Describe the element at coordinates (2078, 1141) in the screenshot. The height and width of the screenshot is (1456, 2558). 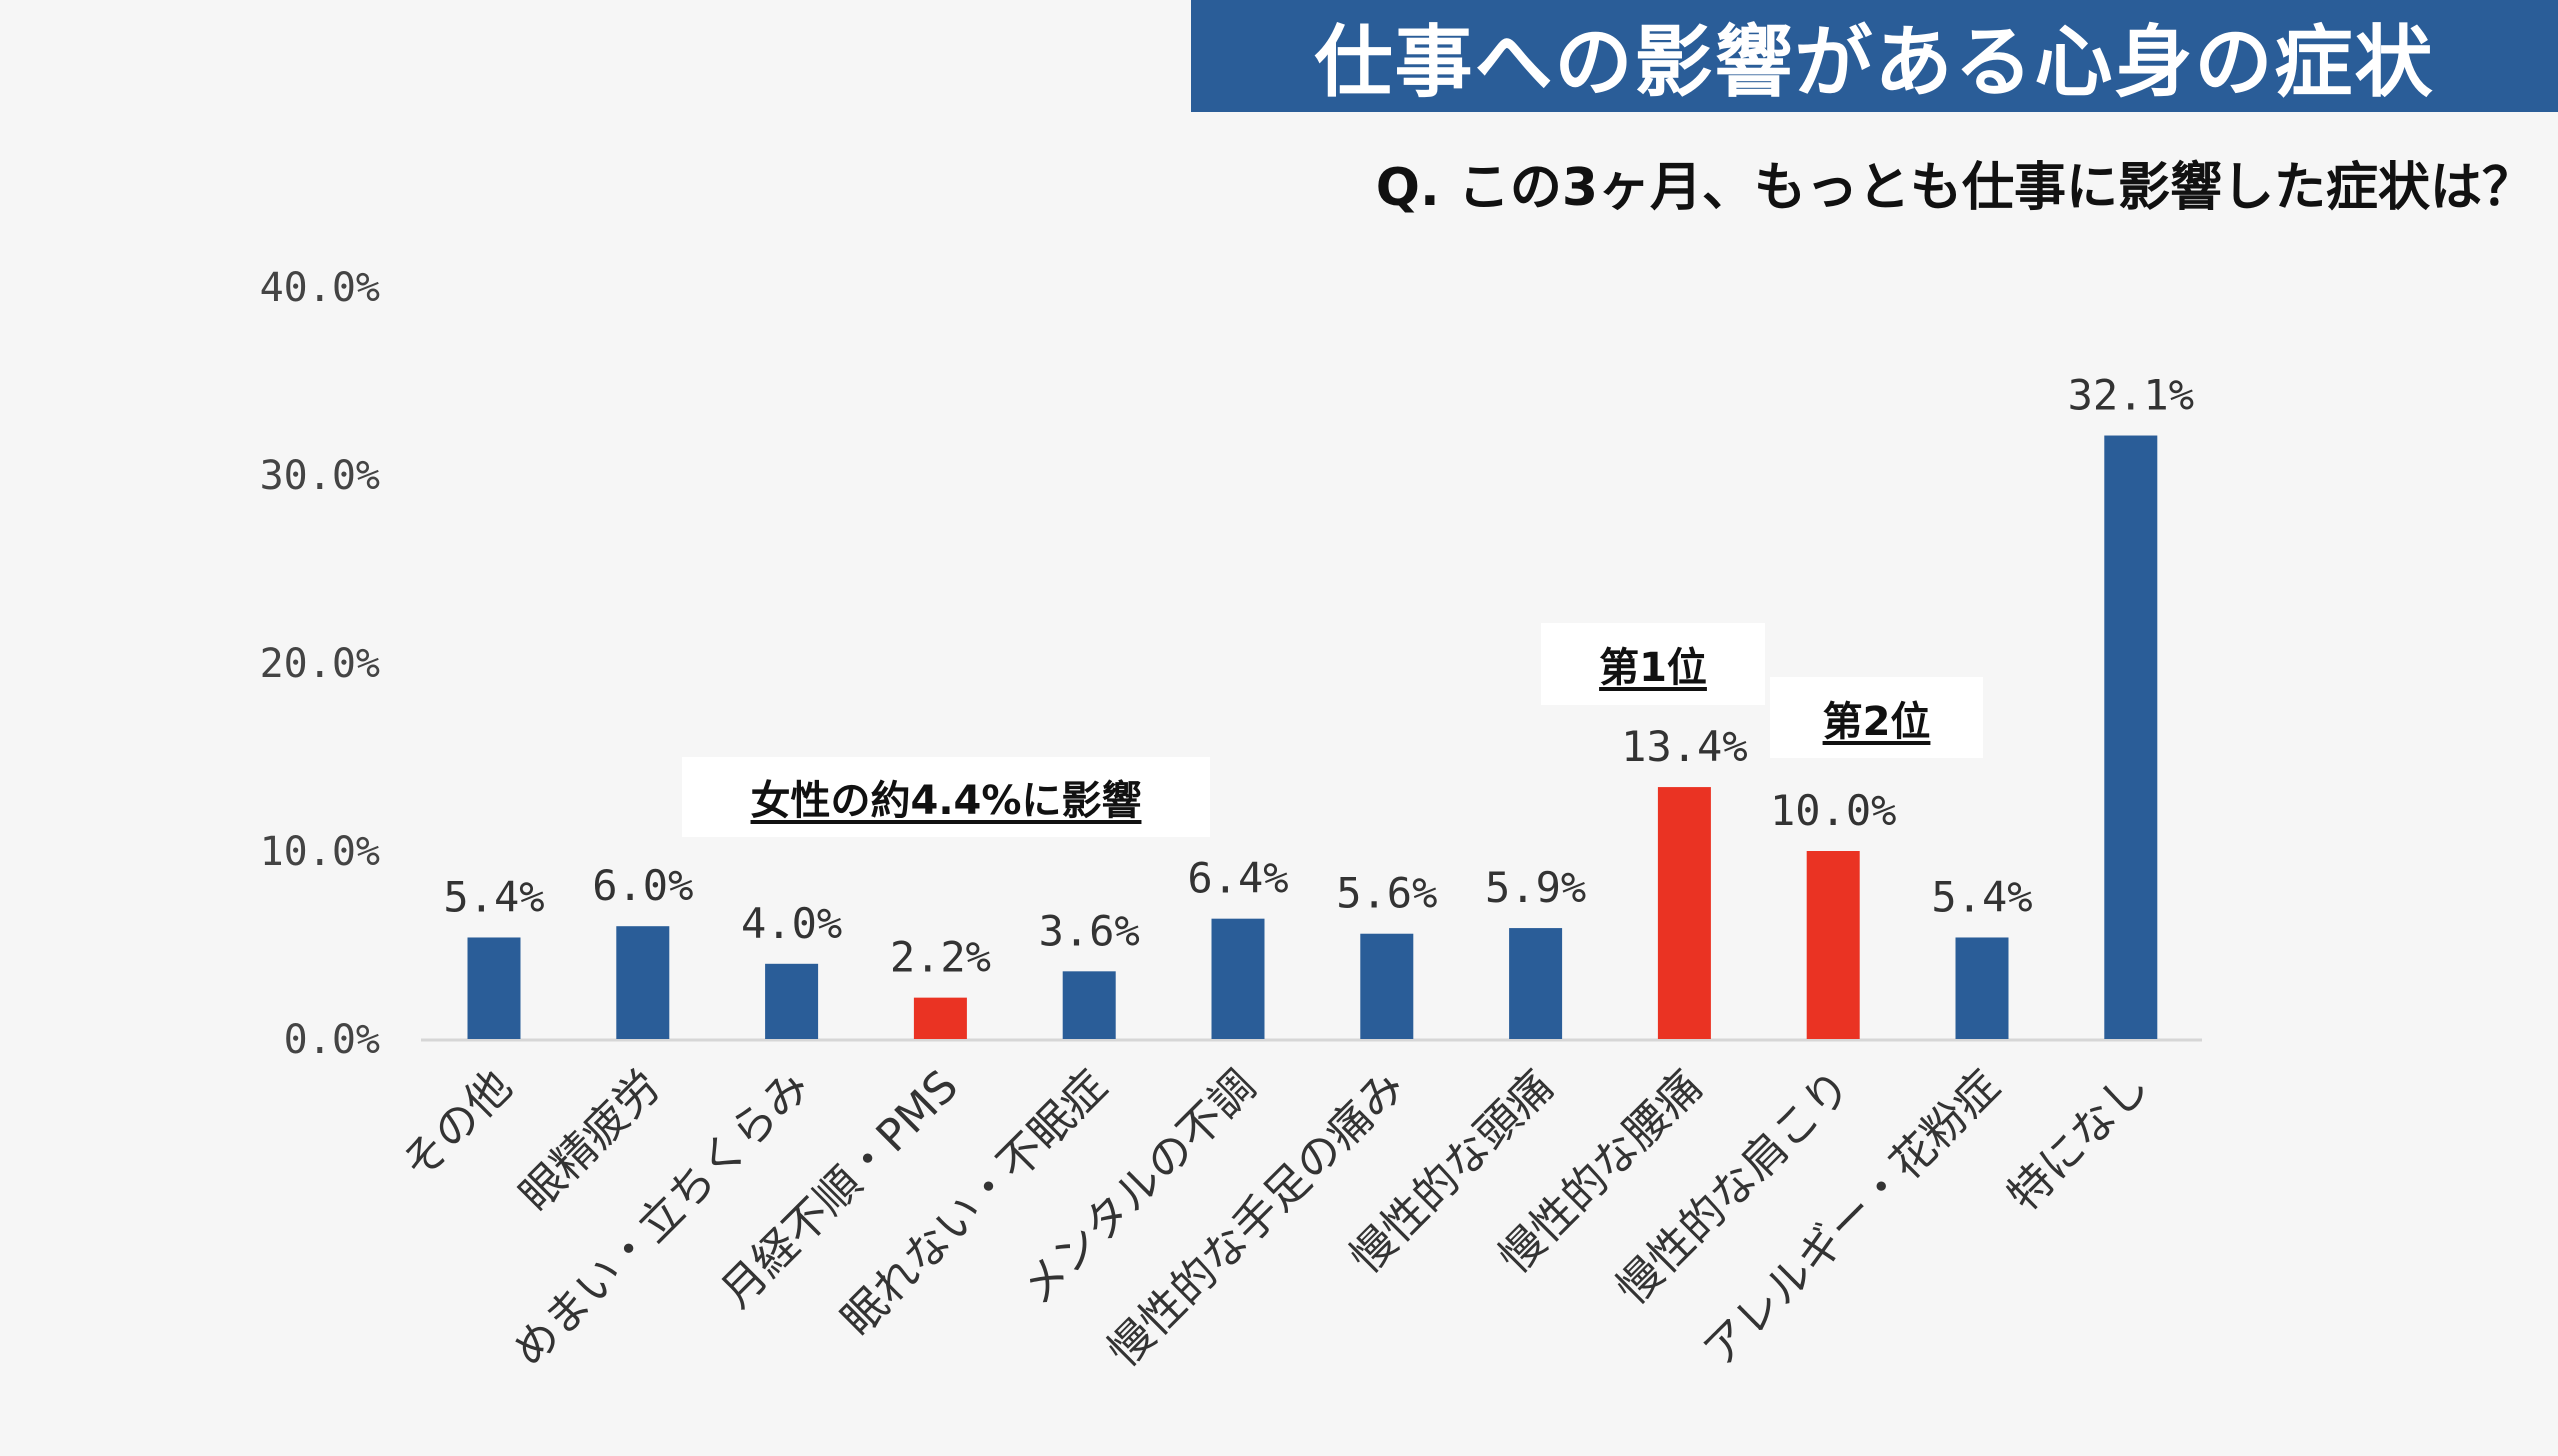
I see `category-label: 特になし` at that location.